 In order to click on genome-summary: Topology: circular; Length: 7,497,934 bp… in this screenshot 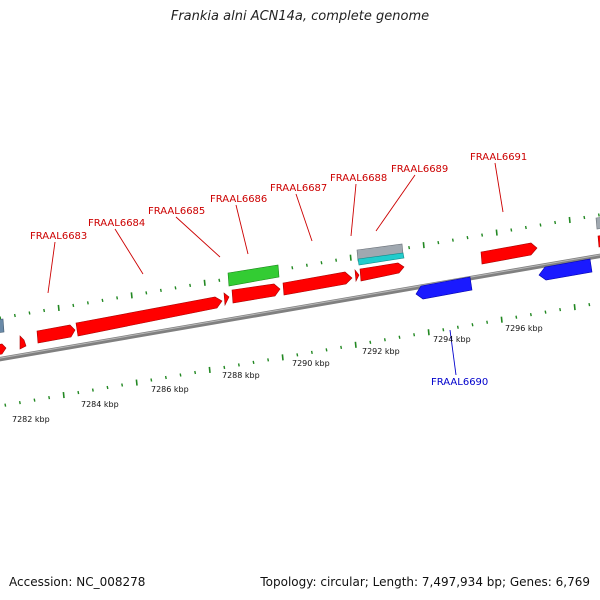, I will do `click(425, 582)`.